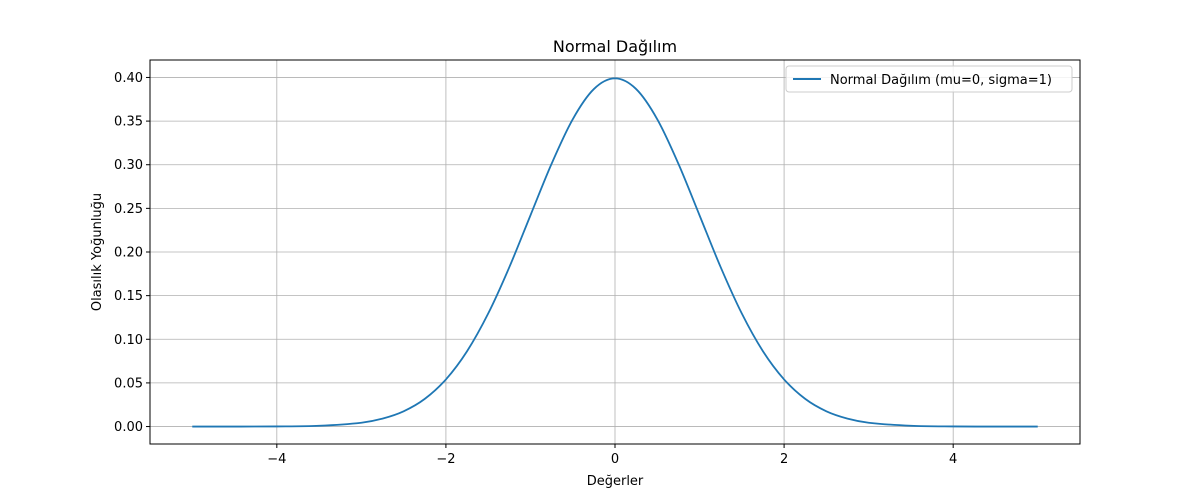 This screenshot has width=1200, height=500. Describe the element at coordinates (128, 78) in the screenshot. I see `y-tick-label: 0.40` at that location.